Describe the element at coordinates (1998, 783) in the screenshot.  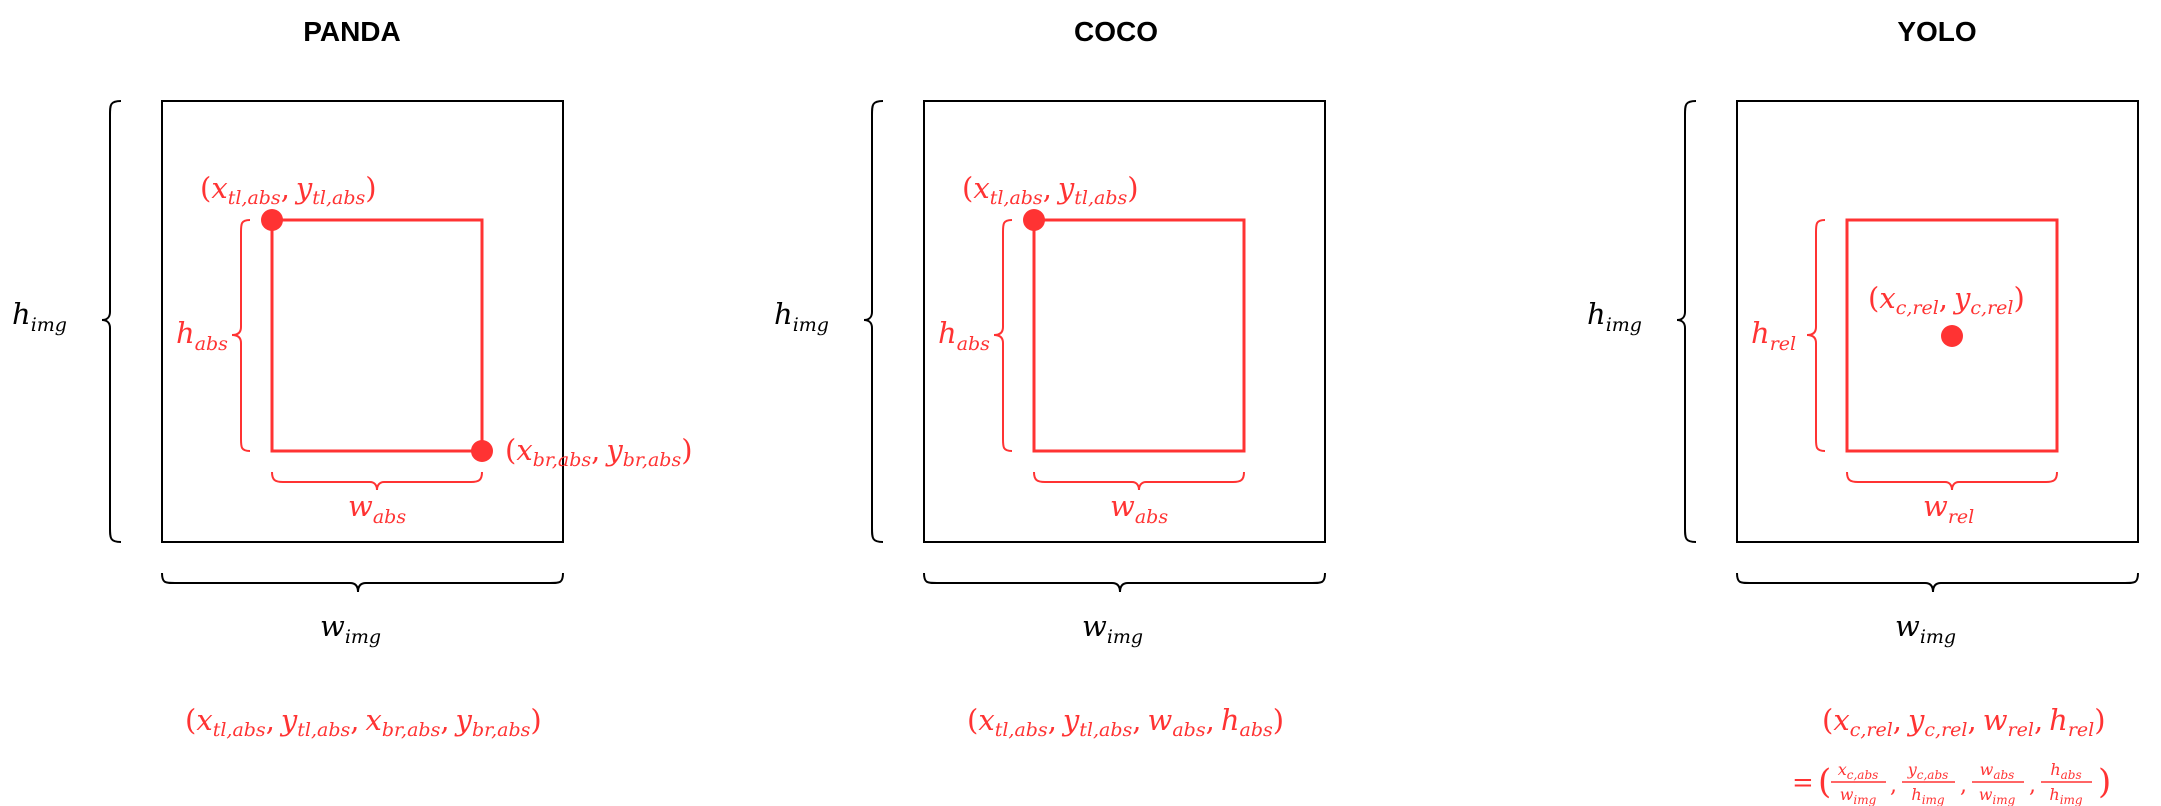
I see `fraction-3: wabs wimg` at that location.